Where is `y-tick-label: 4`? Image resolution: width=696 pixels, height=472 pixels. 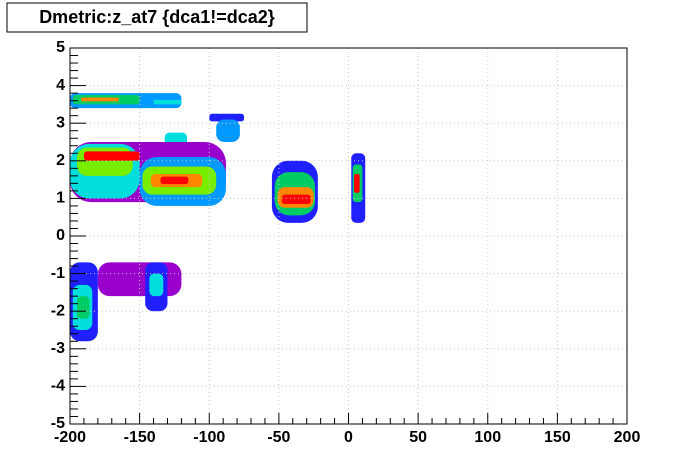
y-tick-label: 4 is located at coordinates (60, 85).